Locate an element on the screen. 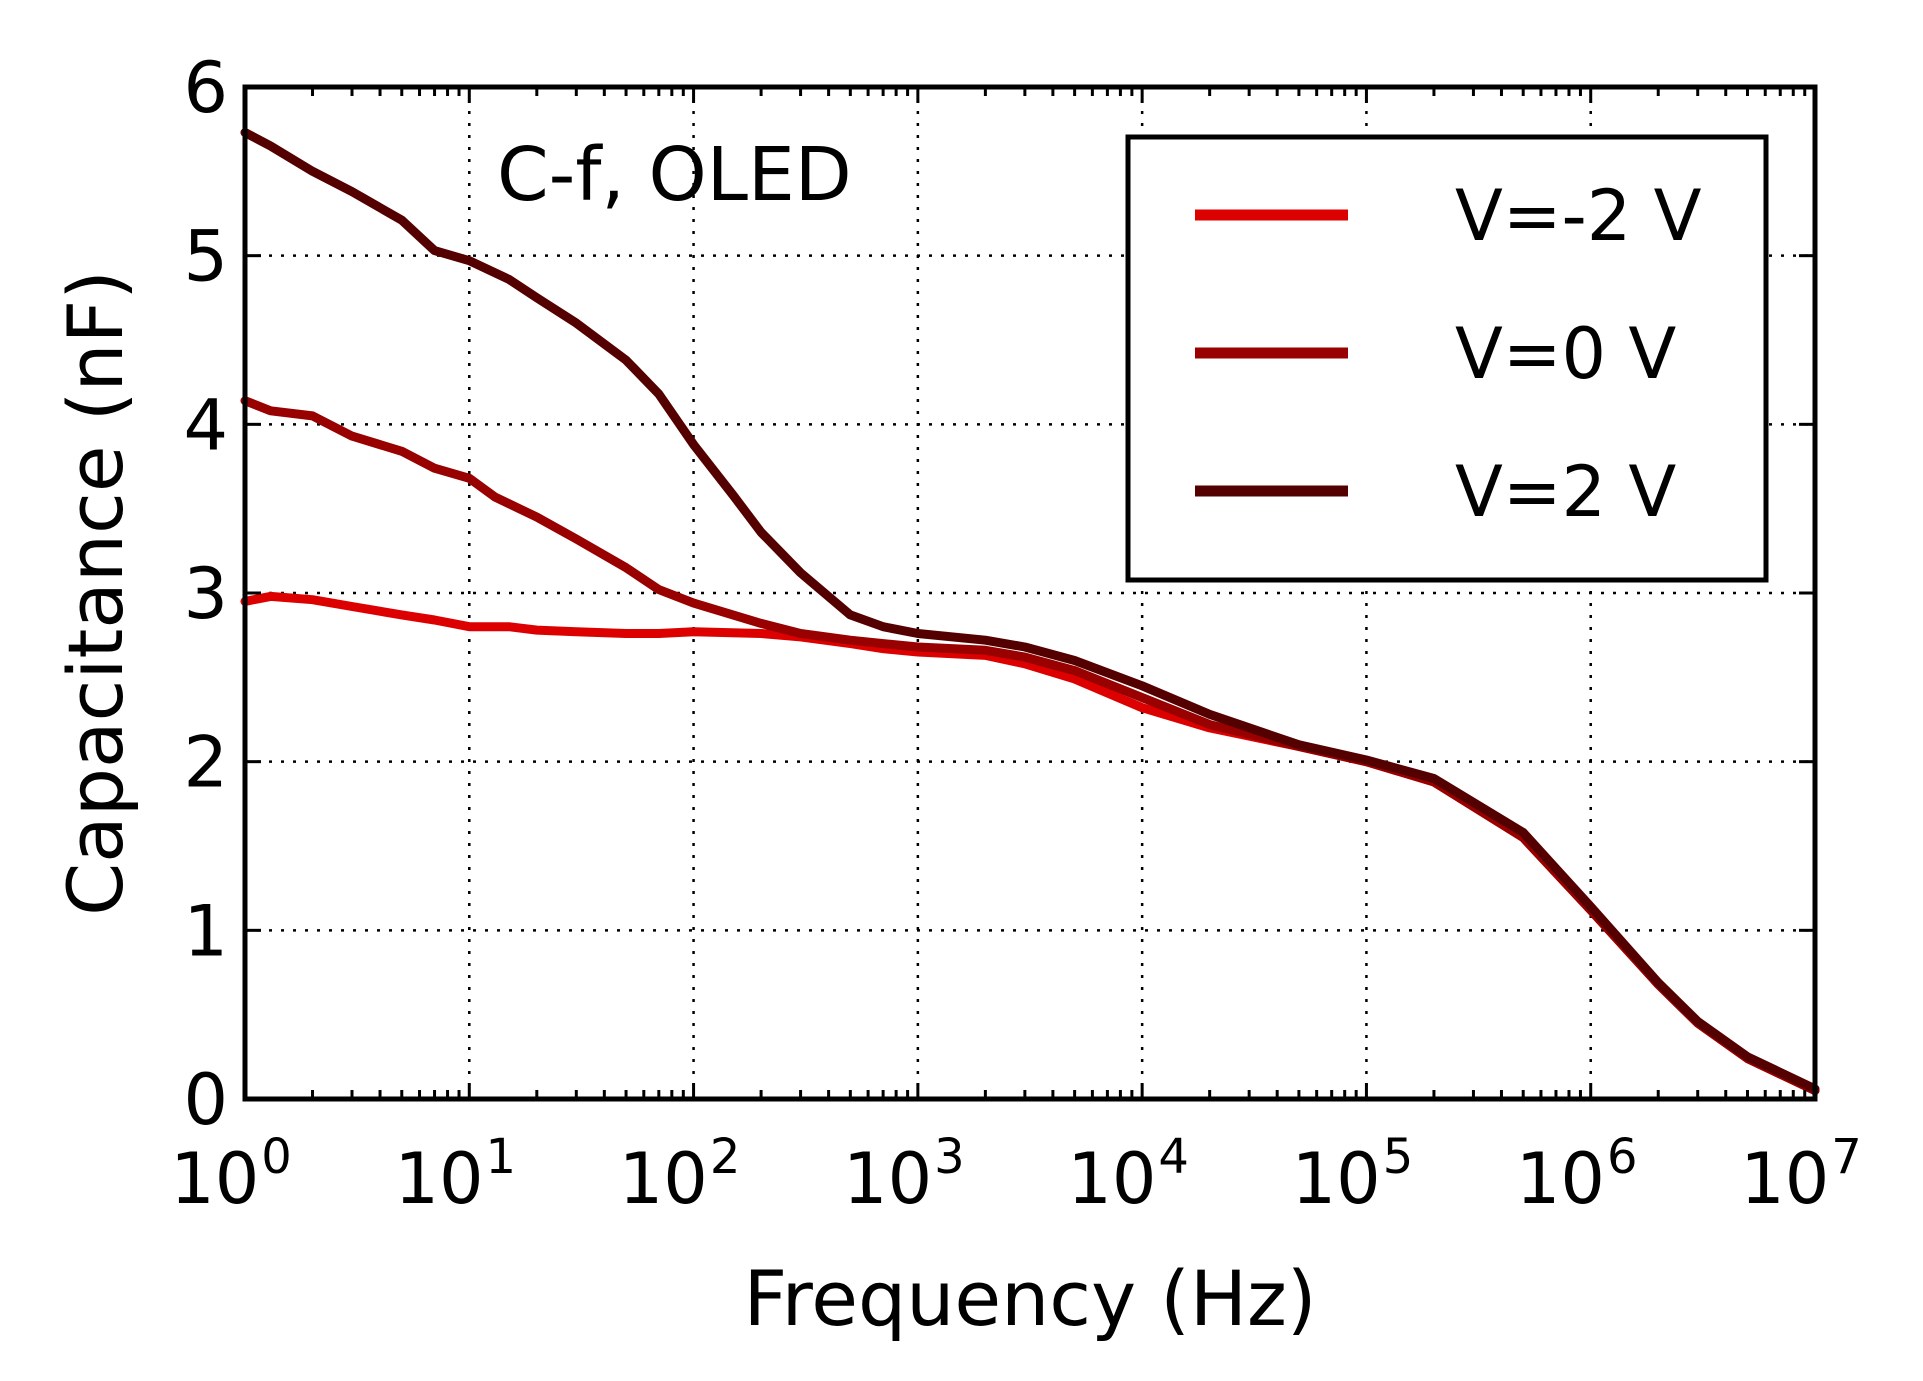 This screenshot has height=1381, width=1923. y-tick-labels: 0 1 2 3 4 5 6 is located at coordinates (205, 594).